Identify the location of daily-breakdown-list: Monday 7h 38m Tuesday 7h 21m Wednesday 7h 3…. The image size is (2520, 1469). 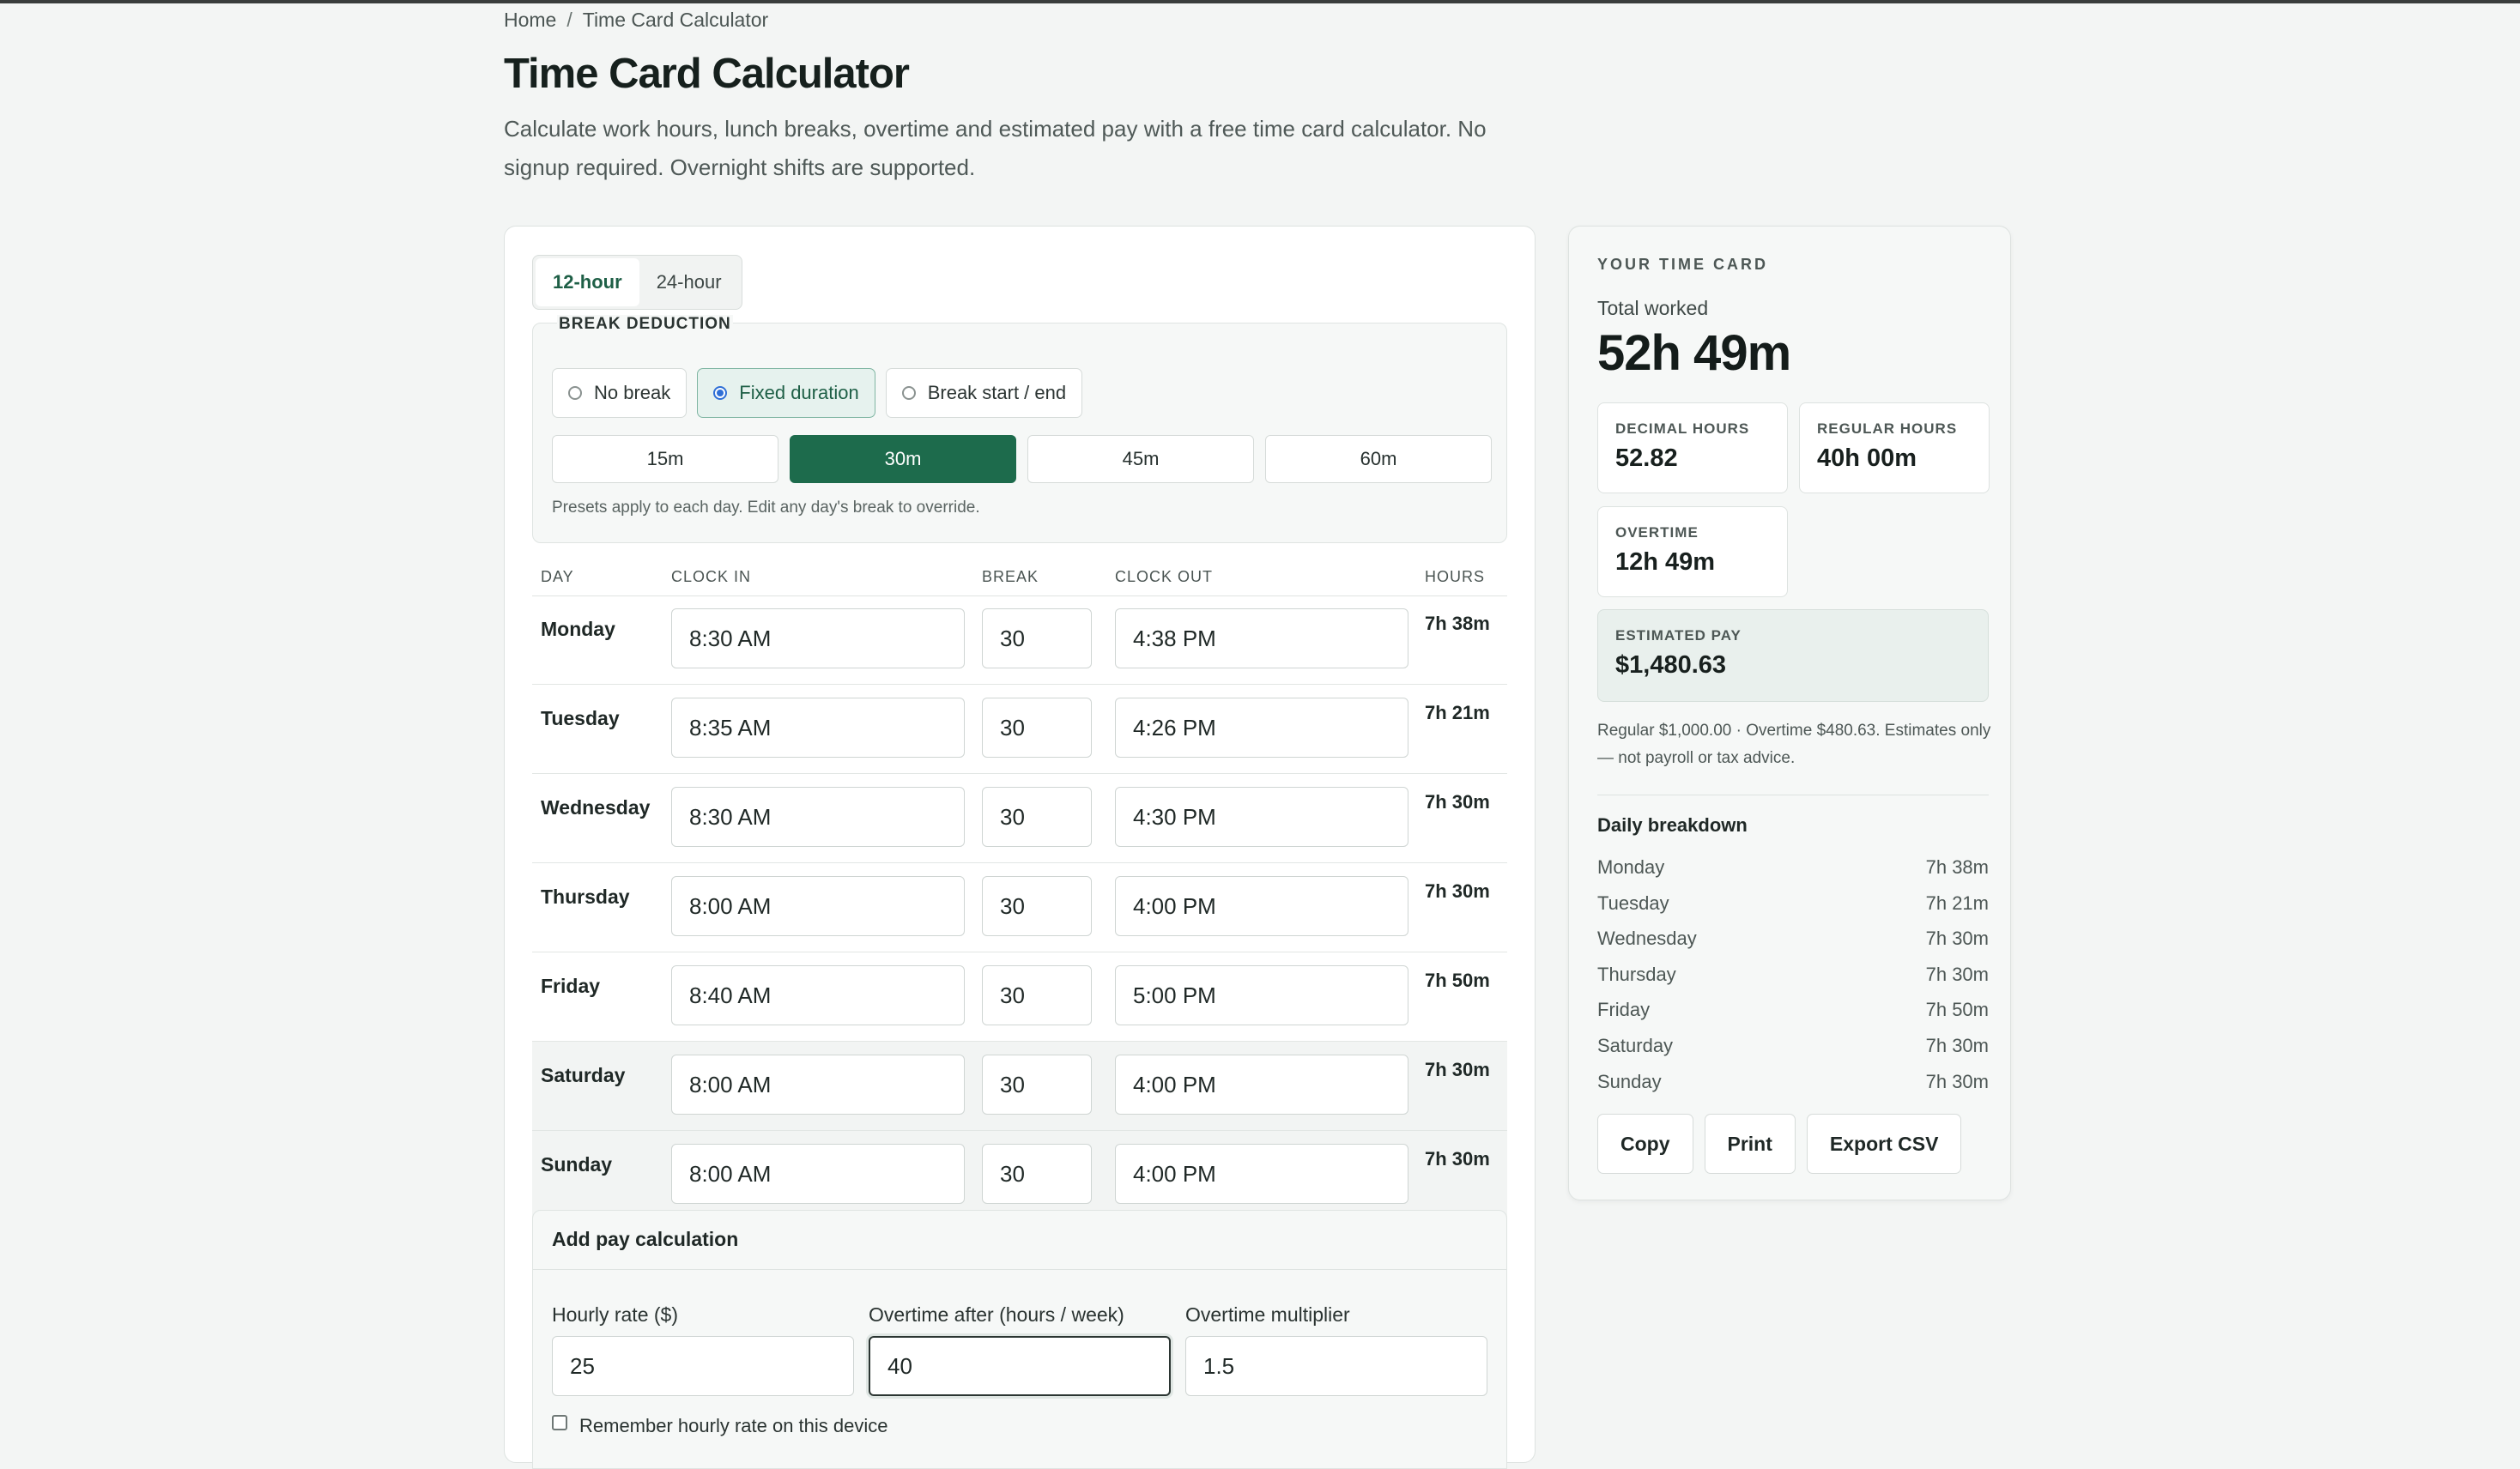
(1793, 974).